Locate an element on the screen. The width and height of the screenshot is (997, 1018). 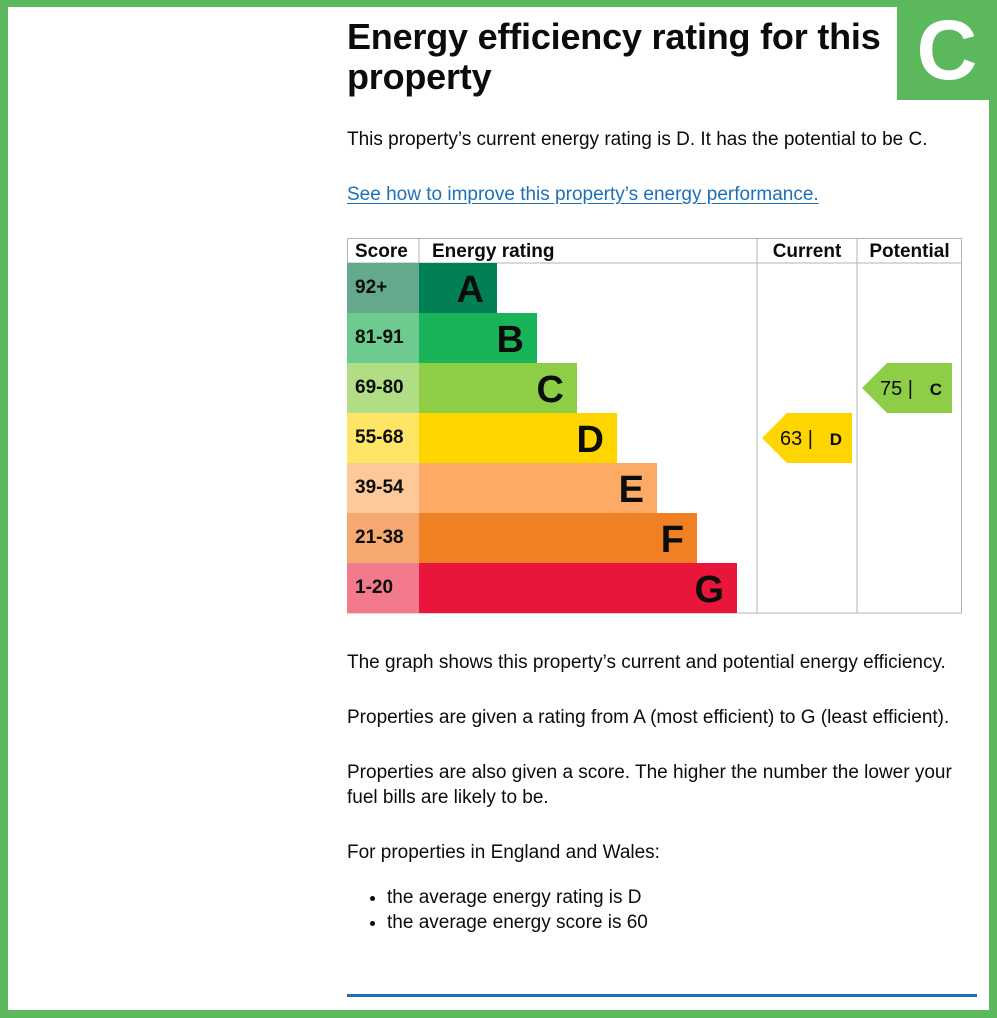
score-range-label: 21-38 is located at coordinates (379, 537).